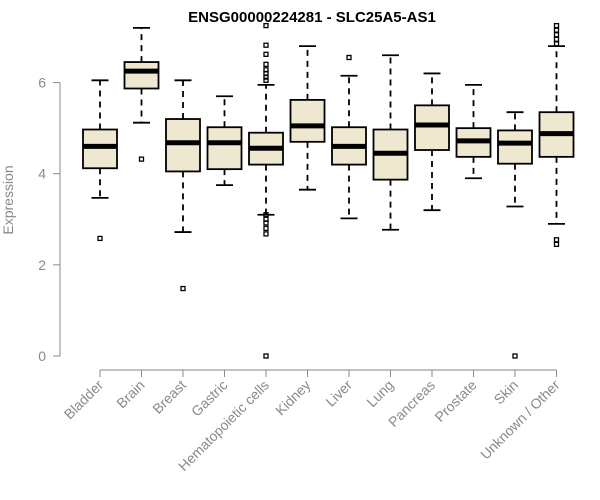 The width and height of the screenshot is (600, 500). What do you see at coordinates (49, 219) in the screenshot?
I see `y-axis: 0 2 4 6` at bounding box center [49, 219].